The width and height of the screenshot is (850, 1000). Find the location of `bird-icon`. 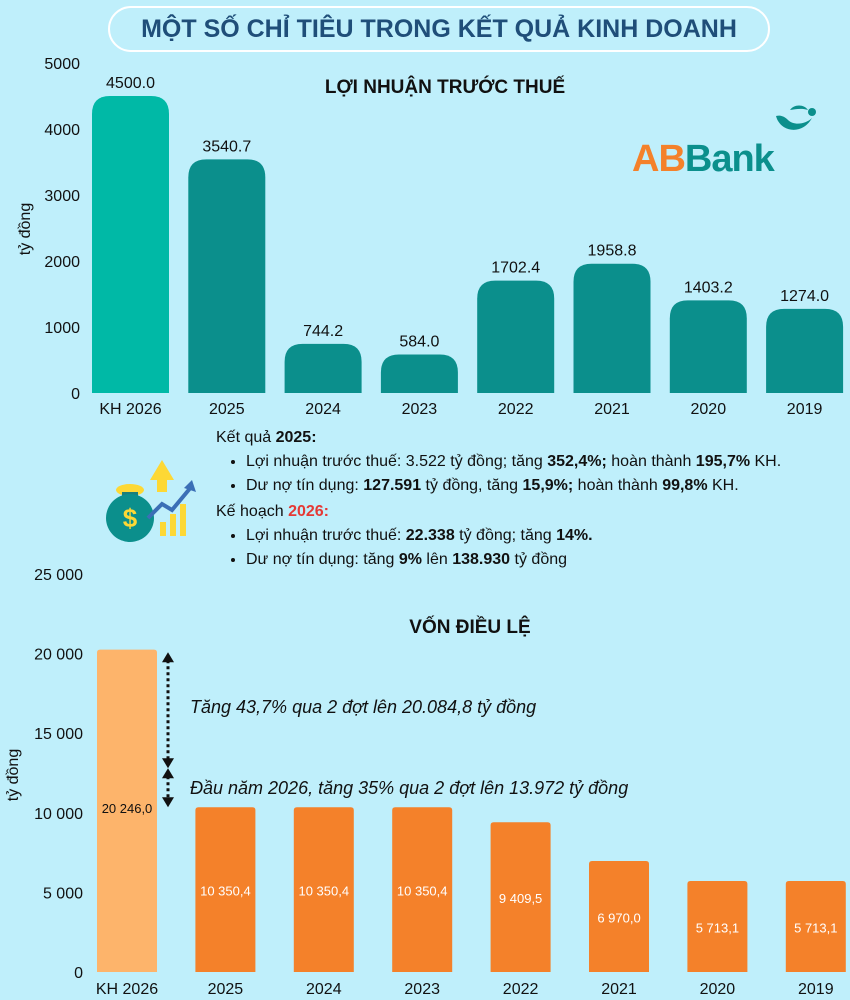

bird-icon is located at coordinates (796, 117).